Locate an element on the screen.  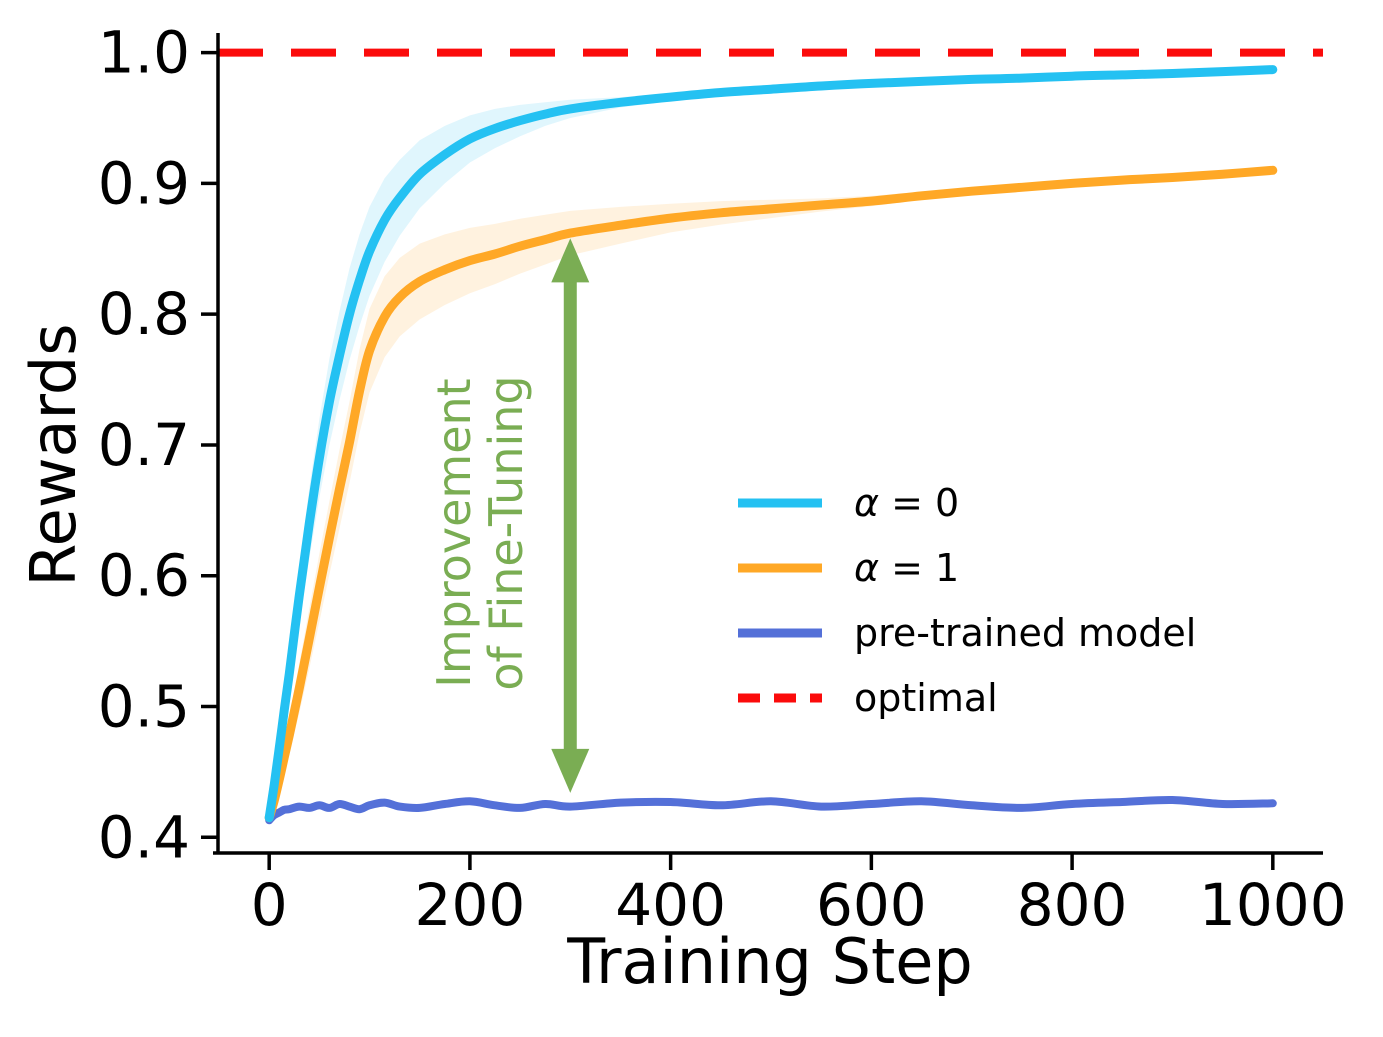
y-tick-label-0.6: 0.6 is located at coordinates (144, 576).